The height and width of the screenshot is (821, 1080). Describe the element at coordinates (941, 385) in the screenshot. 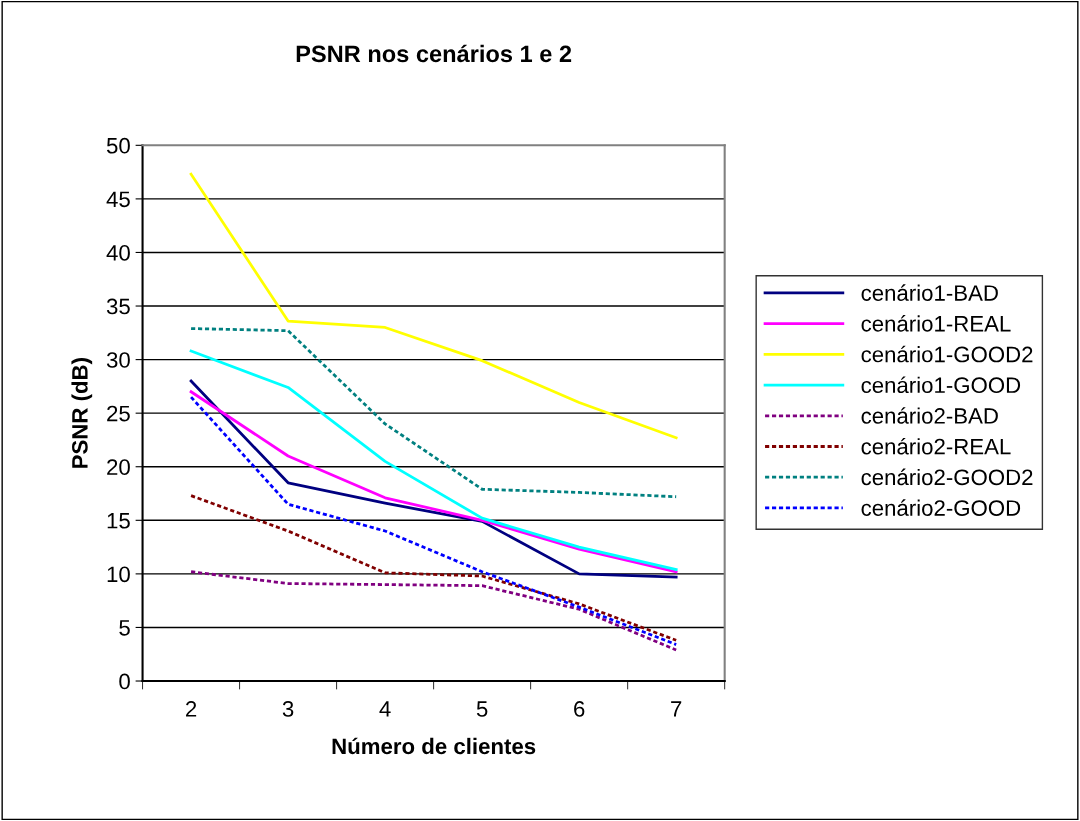

I see `legend-label: cenário1-GOOD` at that location.